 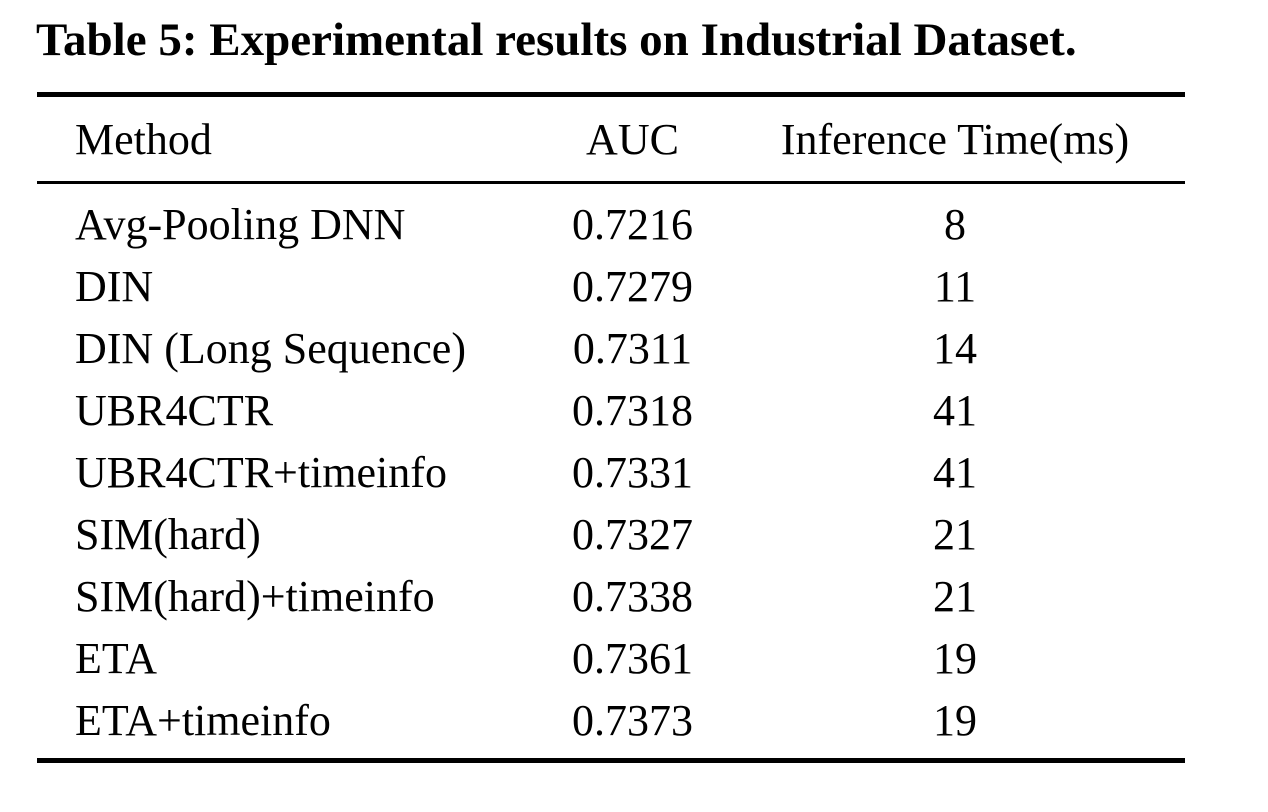 I want to click on table-row: UBR4CTR 0.7318 41, so click(x=611, y=410).